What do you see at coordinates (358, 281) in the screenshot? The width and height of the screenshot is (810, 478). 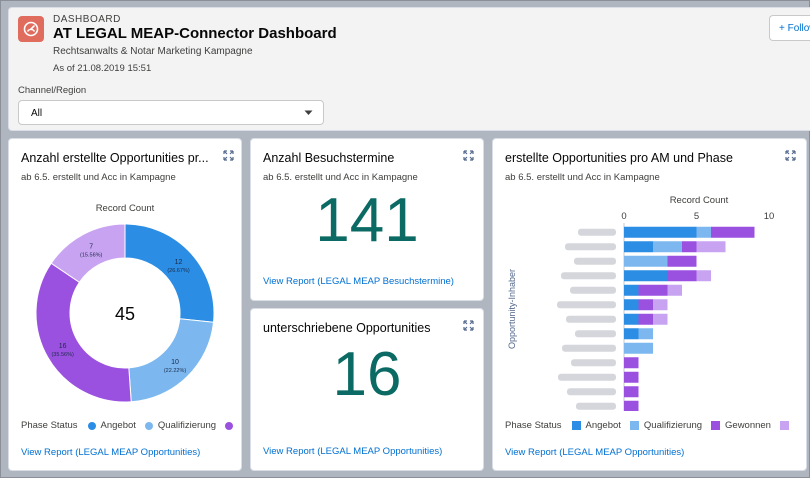 I see `view-report-link: View Report (LEGAL MEAP Besuchstermine)` at bounding box center [358, 281].